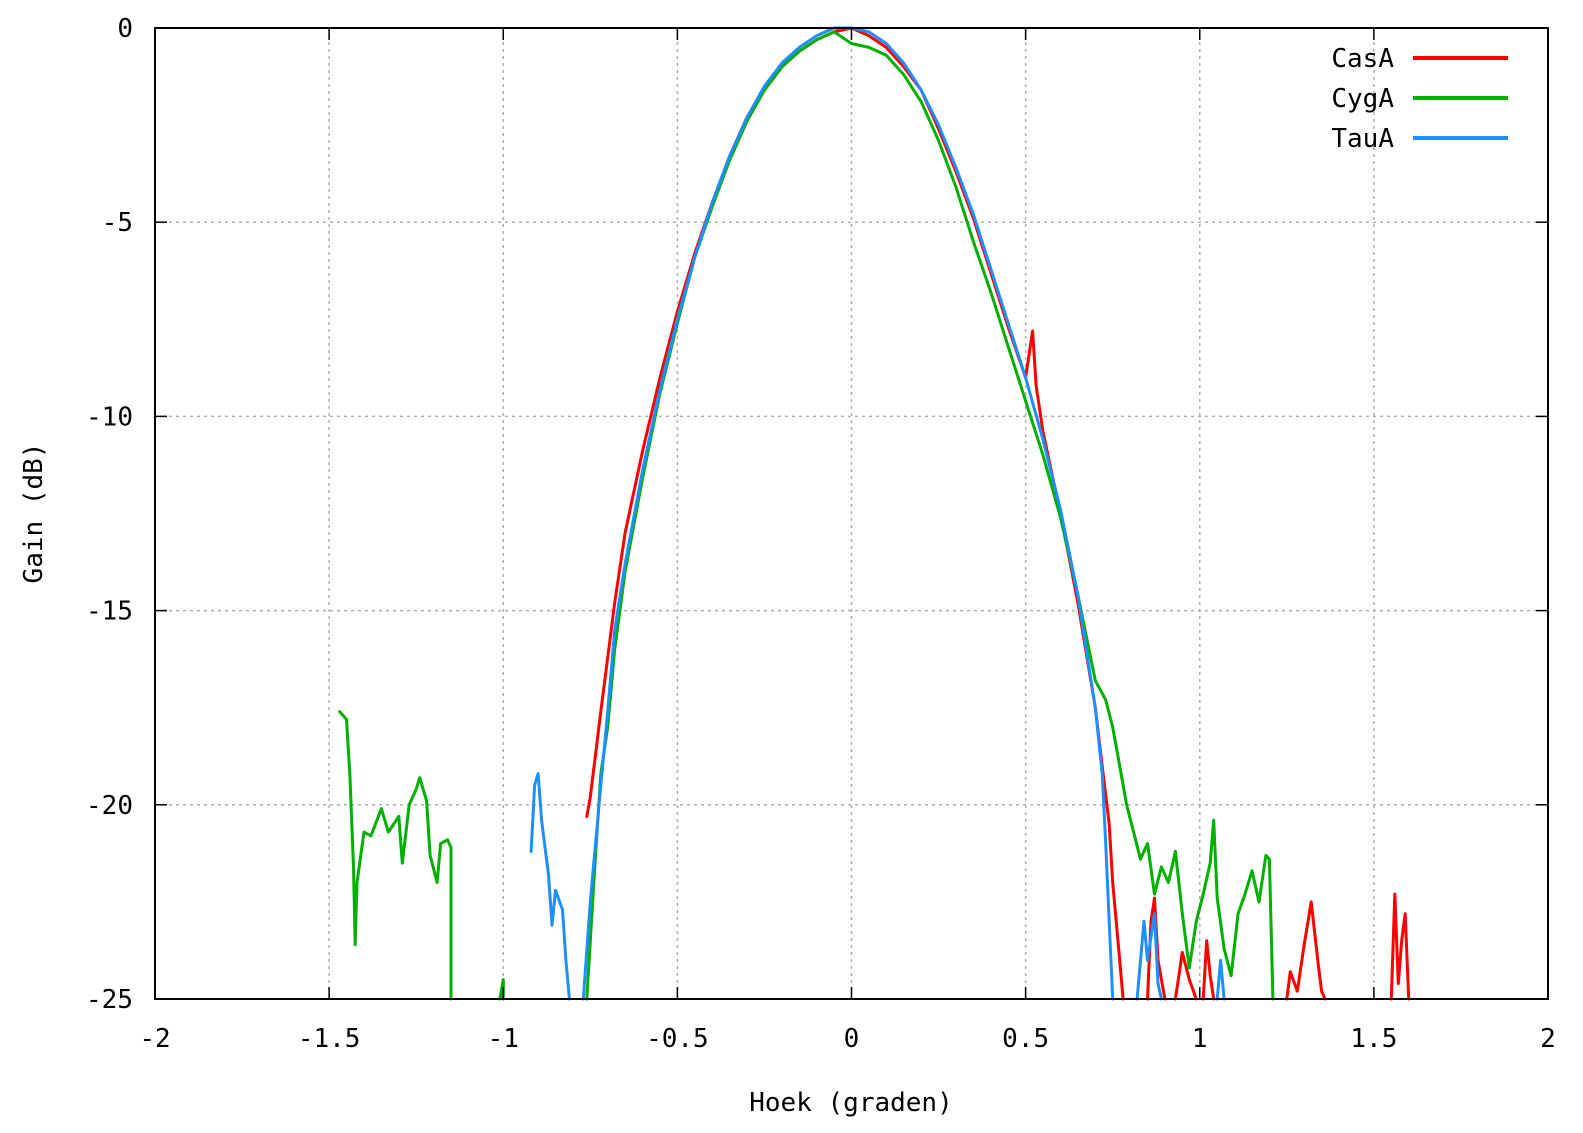 This screenshot has height=1133, width=1583. I want to click on legend: CasA CygA TauA, so click(1419, 99).